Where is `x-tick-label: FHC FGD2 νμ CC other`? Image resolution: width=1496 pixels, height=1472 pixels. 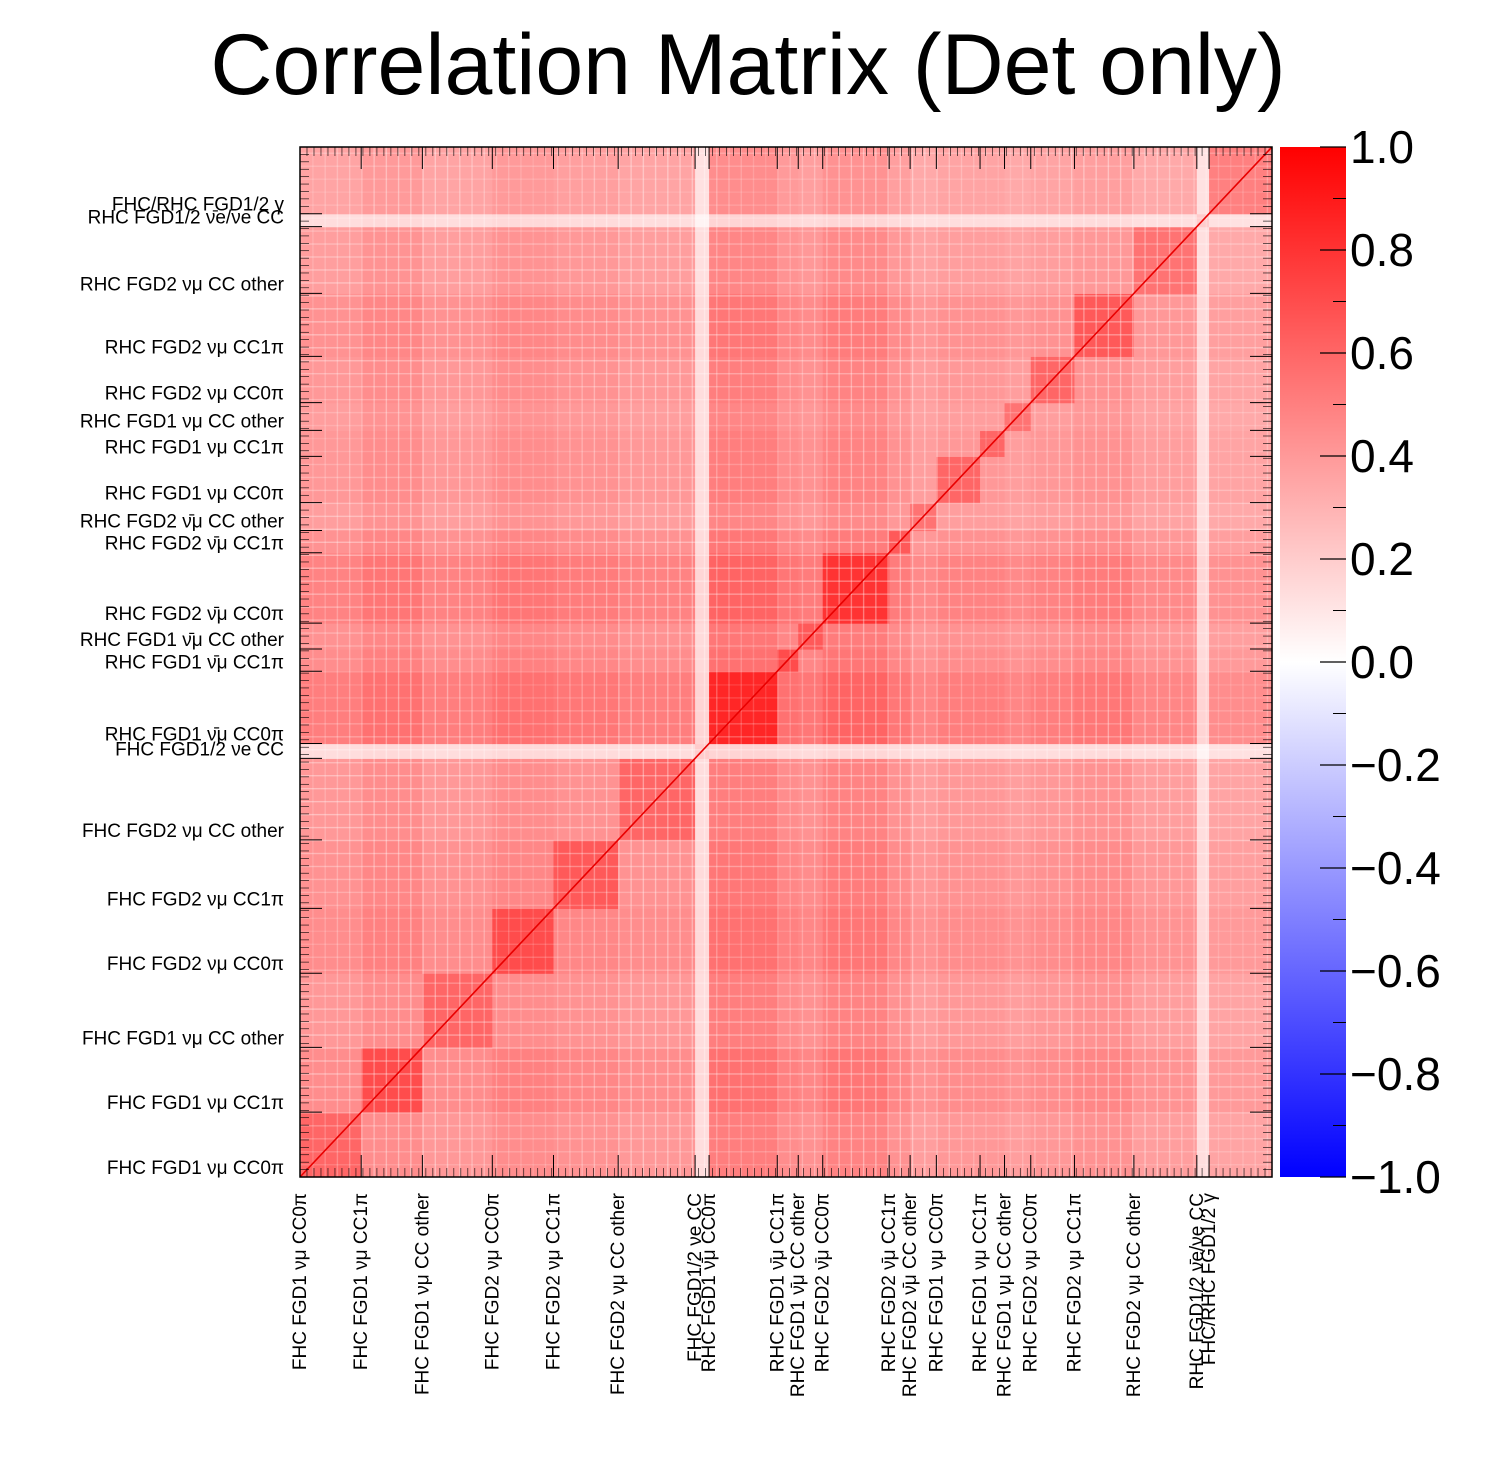 x-tick-label: FHC FGD2 νμ CC other is located at coordinates (618, 1293).